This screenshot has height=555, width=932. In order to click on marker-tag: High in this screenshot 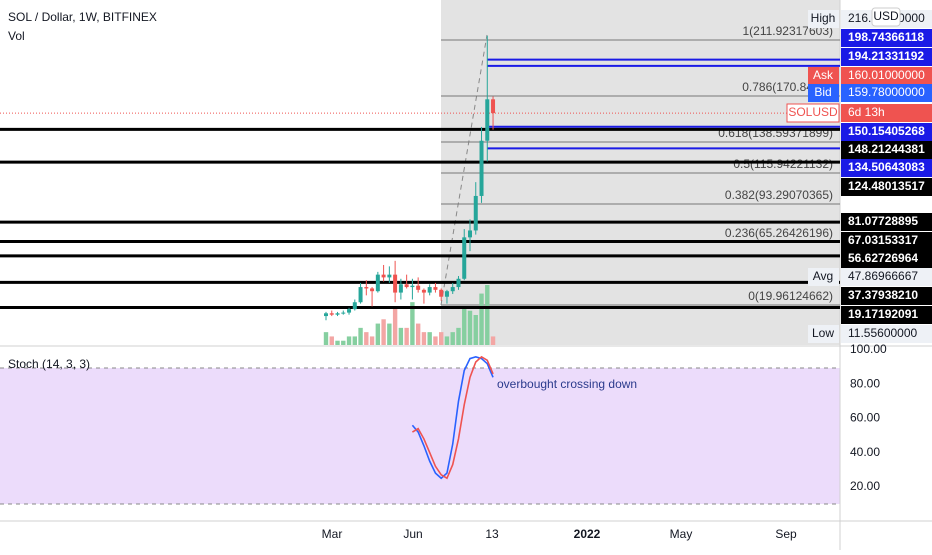, I will do `click(823, 18)`.